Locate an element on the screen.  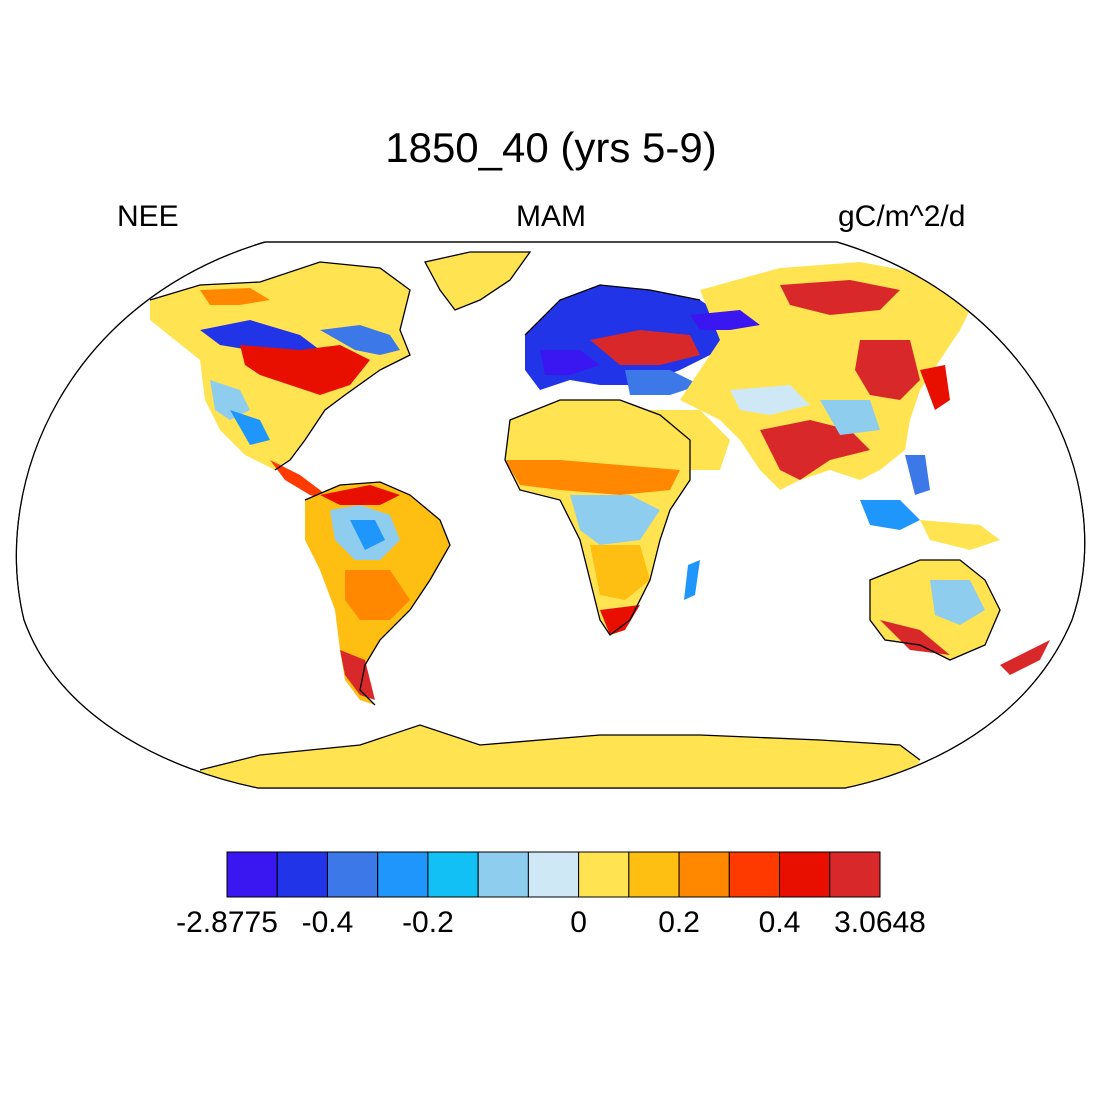
colorbar-tick-label: -0.4 is located at coordinates (327, 922).